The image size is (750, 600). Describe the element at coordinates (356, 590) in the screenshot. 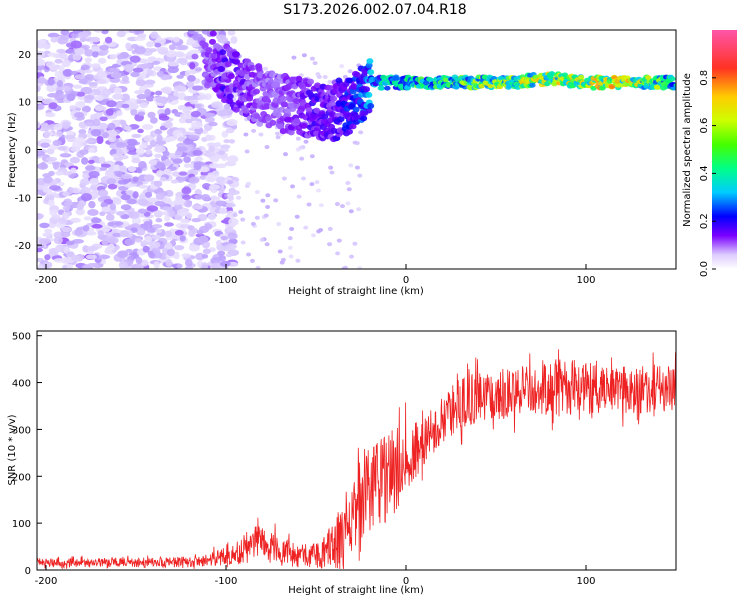

I see `snr-x-label: Height of straight line (km)` at that location.